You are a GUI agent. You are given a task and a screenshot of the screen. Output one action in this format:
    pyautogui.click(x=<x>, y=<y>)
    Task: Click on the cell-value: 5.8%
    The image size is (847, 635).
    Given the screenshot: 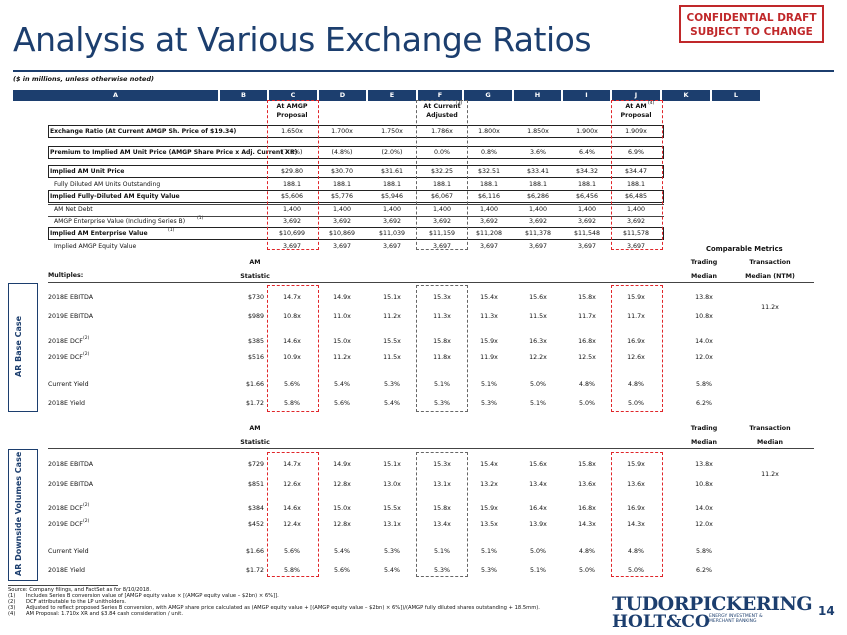 What is the action you would take?
    pyautogui.click(x=292, y=570)
    